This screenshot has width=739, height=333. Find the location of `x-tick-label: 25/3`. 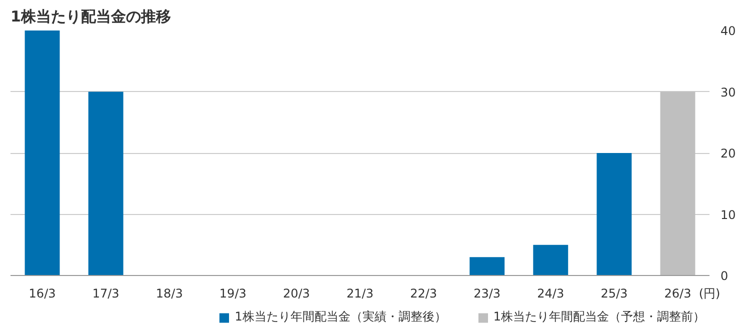

x-tick-label: 25/3 is located at coordinates (614, 293).